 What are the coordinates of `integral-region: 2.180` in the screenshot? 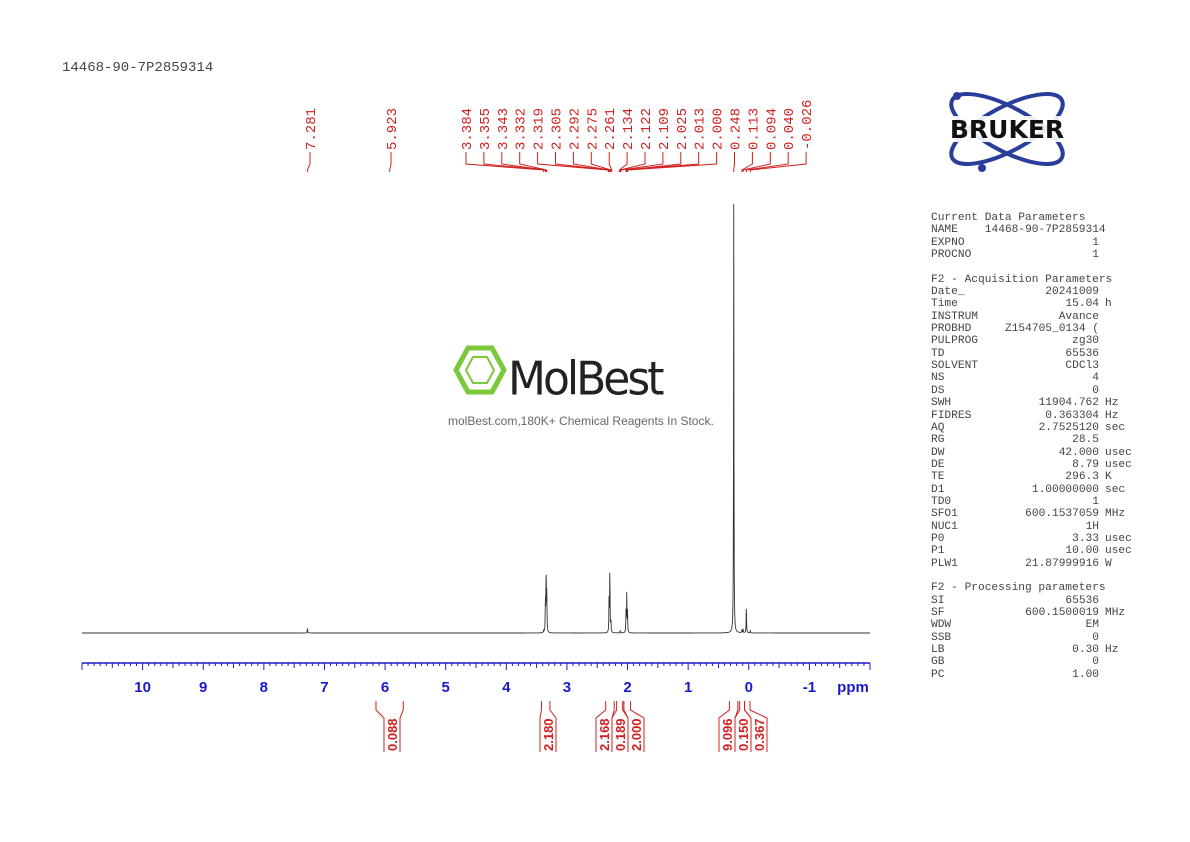 It's located at (548, 726).